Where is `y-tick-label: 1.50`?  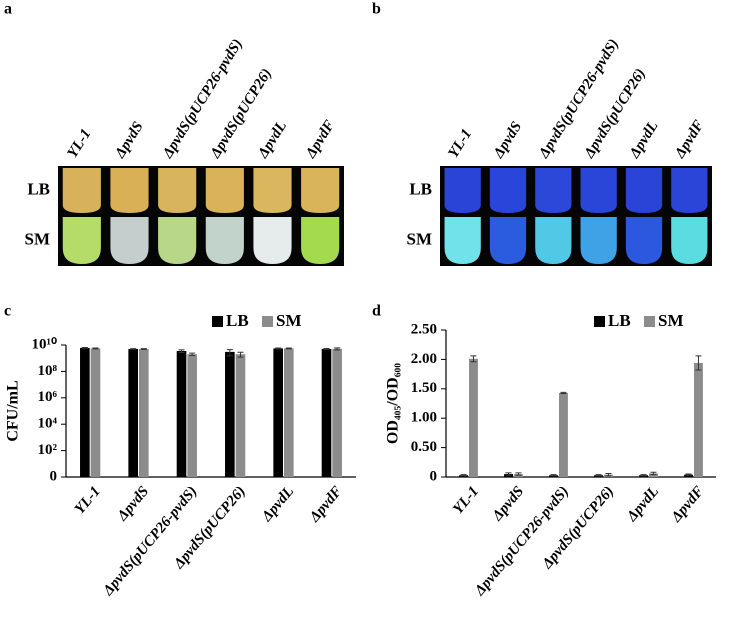
y-tick-label: 1.50 is located at coordinates (424, 388).